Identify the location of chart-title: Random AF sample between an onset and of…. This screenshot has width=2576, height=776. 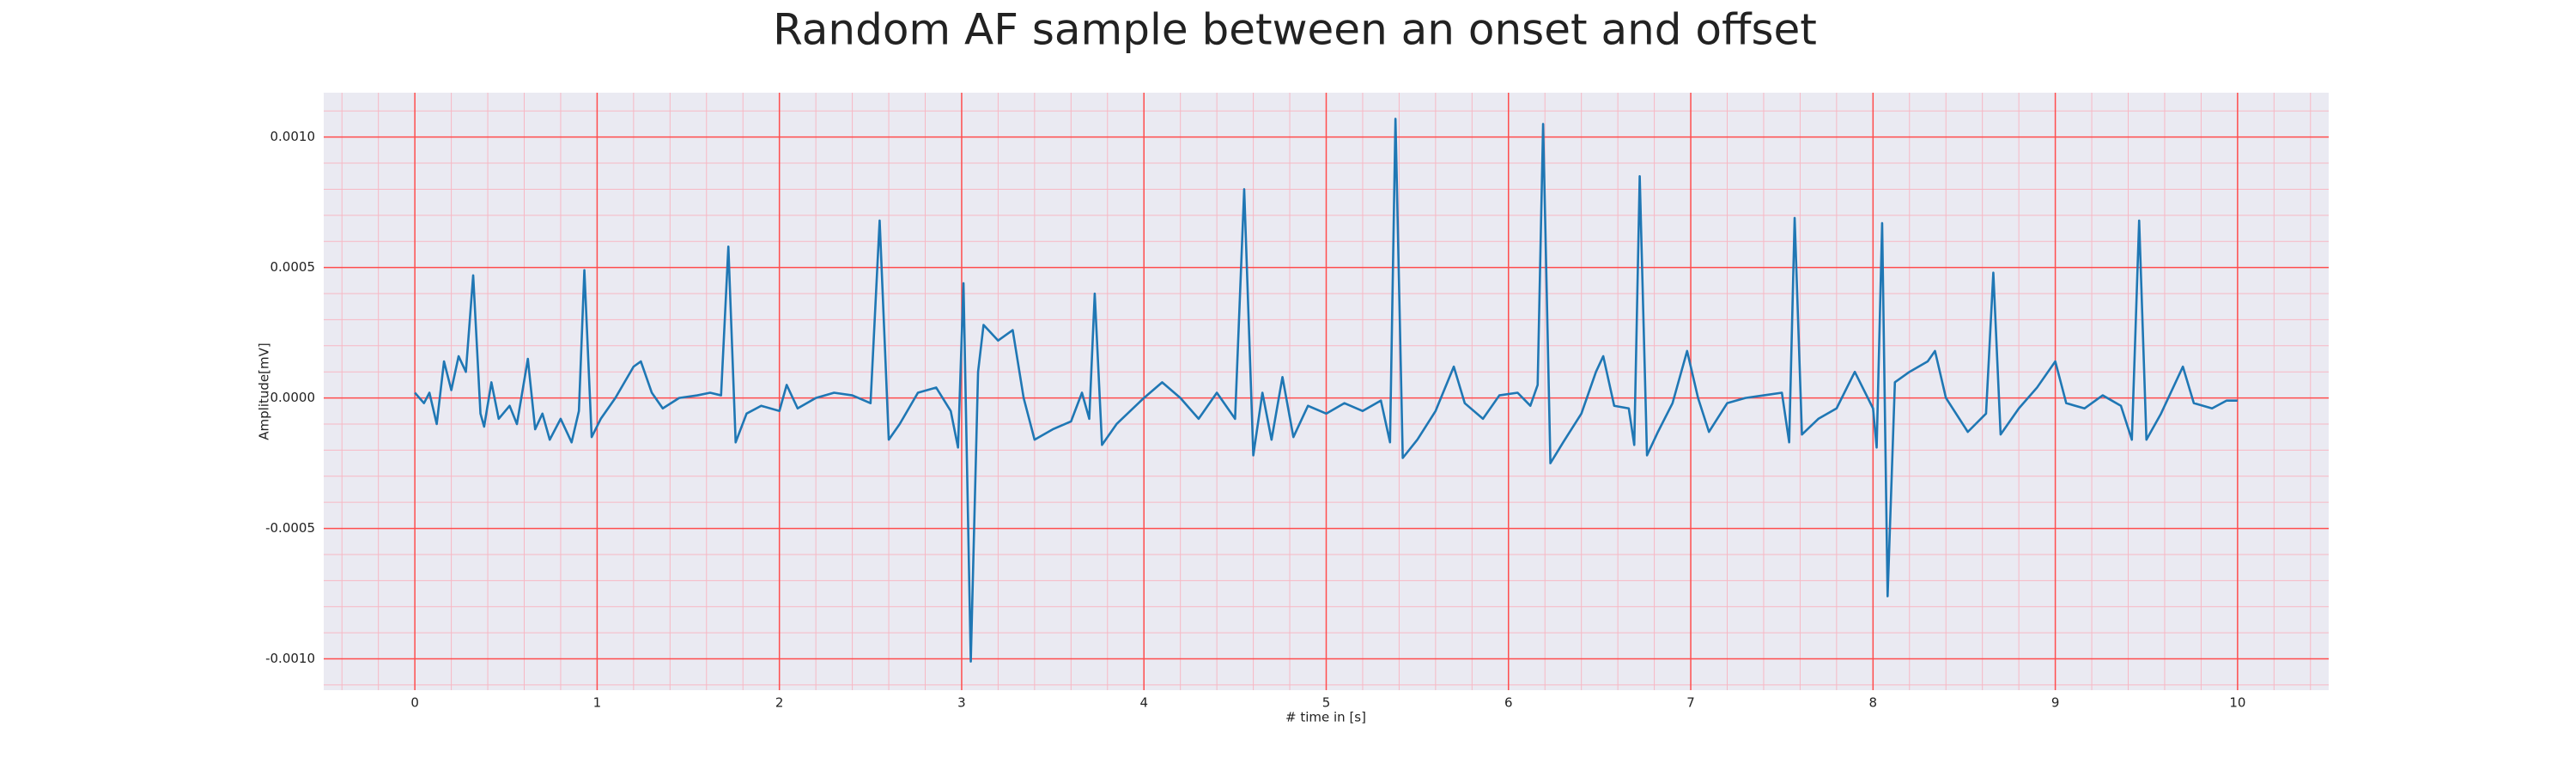
(1295, 30).